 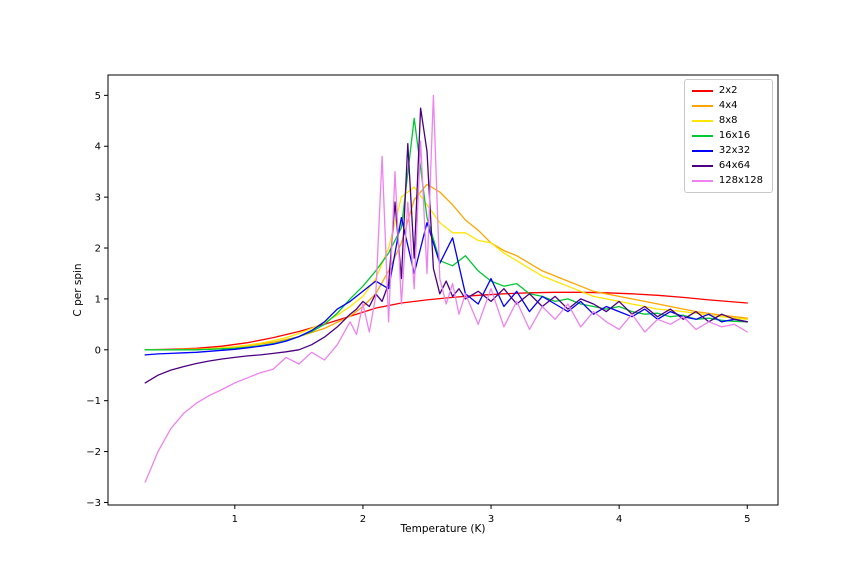 I want to click on legend-entry: 128x128, so click(x=727, y=181).